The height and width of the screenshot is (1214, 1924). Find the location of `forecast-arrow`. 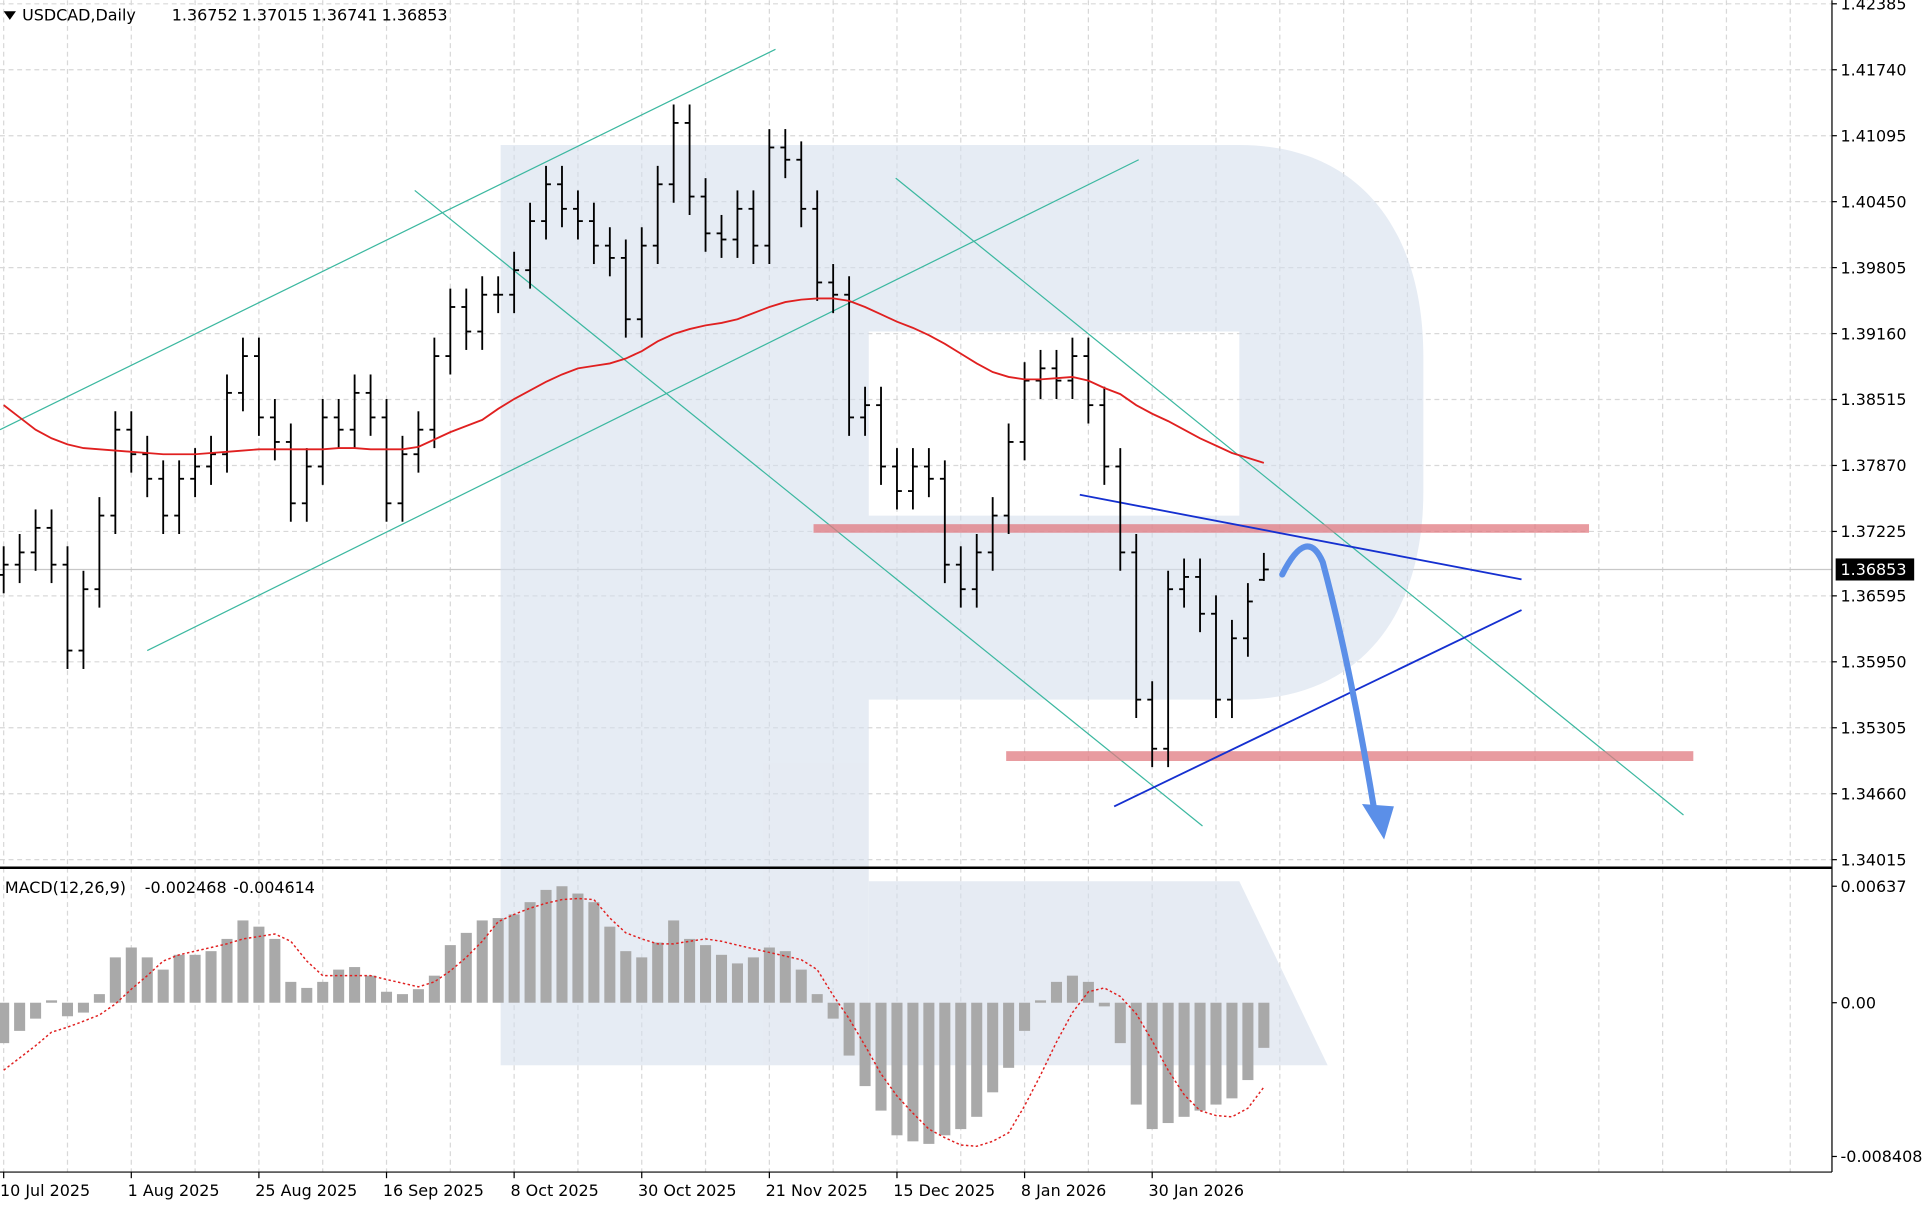

forecast-arrow is located at coordinates (1328, 678).